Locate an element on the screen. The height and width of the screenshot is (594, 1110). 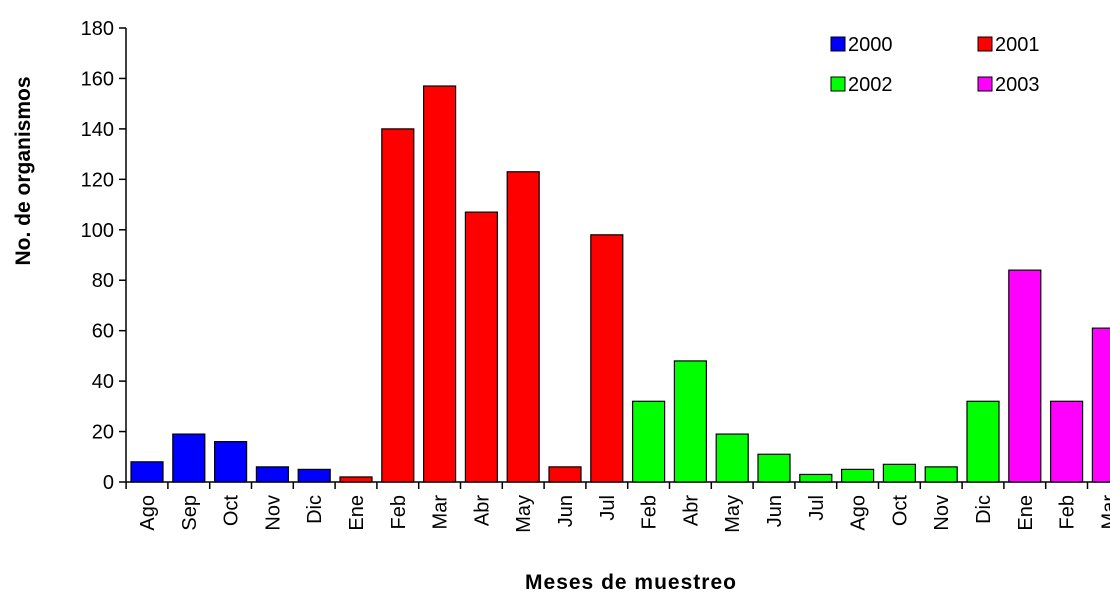
y-tick-label: 20 is located at coordinates (103, 433).